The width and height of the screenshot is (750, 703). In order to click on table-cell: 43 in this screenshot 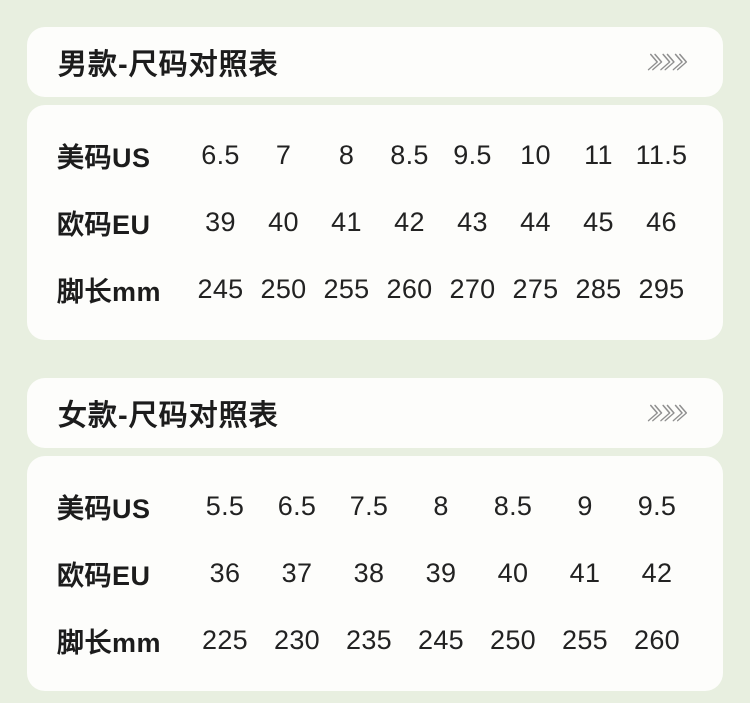, I will do `click(472, 222)`.